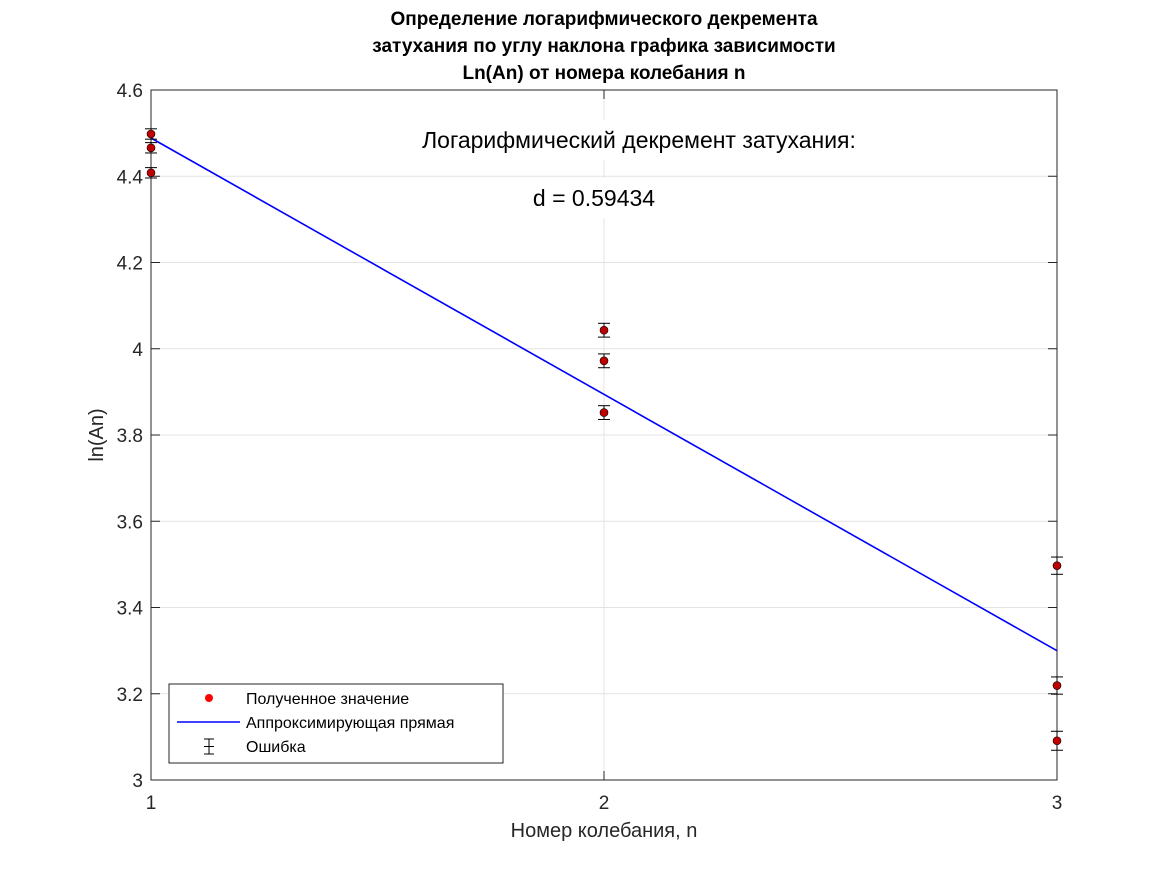 The width and height of the screenshot is (1167, 875). I want to click on x-axis-label: Номер колебания, n, so click(604, 831).